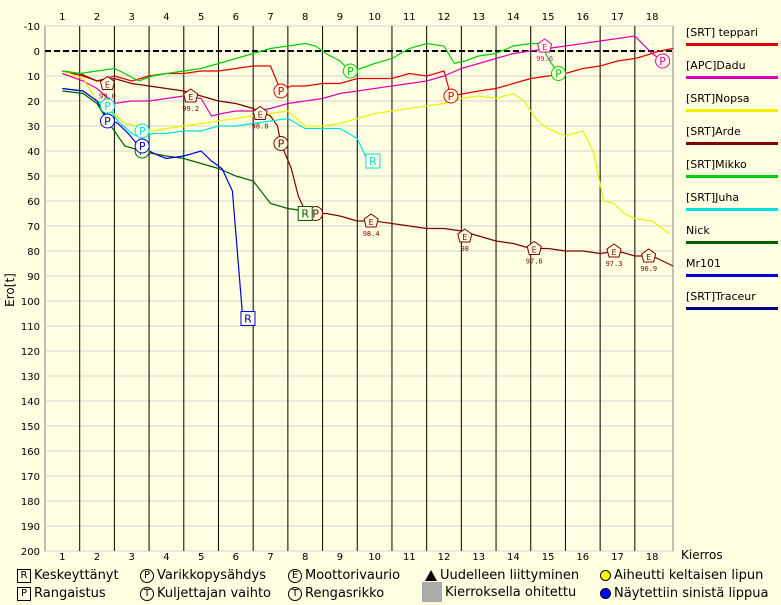 The image size is (781, 605). What do you see at coordinates (24, 593) in the screenshot?
I see `penalty-icon: P` at bounding box center [24, 593].